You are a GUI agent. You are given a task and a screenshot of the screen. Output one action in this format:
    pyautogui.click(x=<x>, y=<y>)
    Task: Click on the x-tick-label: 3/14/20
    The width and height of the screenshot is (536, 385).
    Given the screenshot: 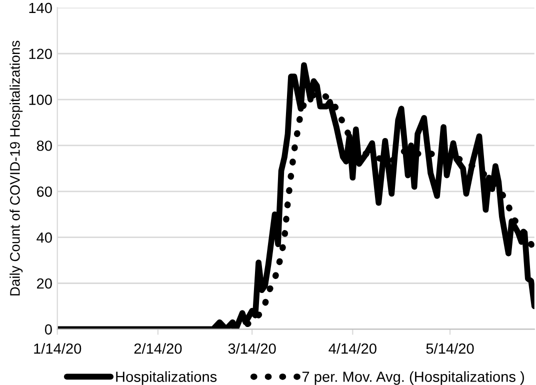 What is the action you would take?
    pyautogui.click(x=252, y=348)
    